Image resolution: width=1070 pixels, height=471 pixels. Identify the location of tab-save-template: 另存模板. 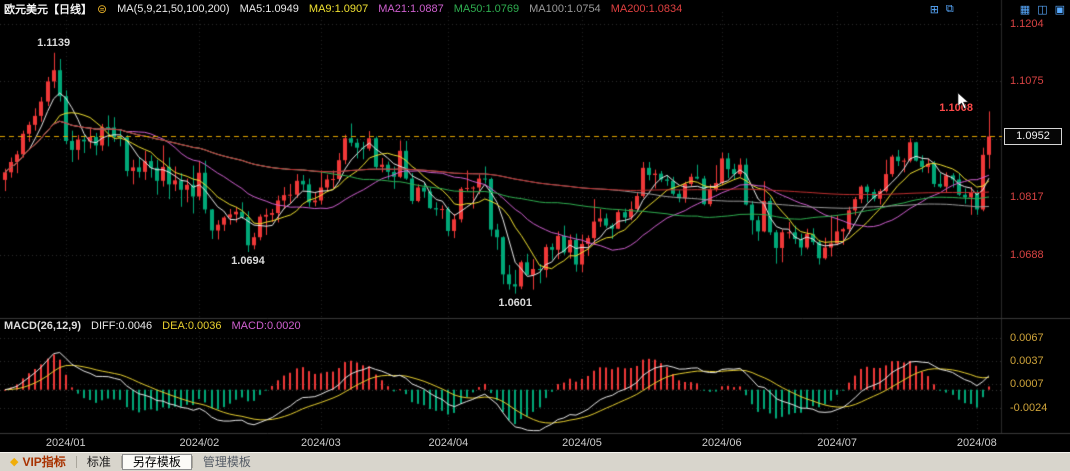
(156, 462).